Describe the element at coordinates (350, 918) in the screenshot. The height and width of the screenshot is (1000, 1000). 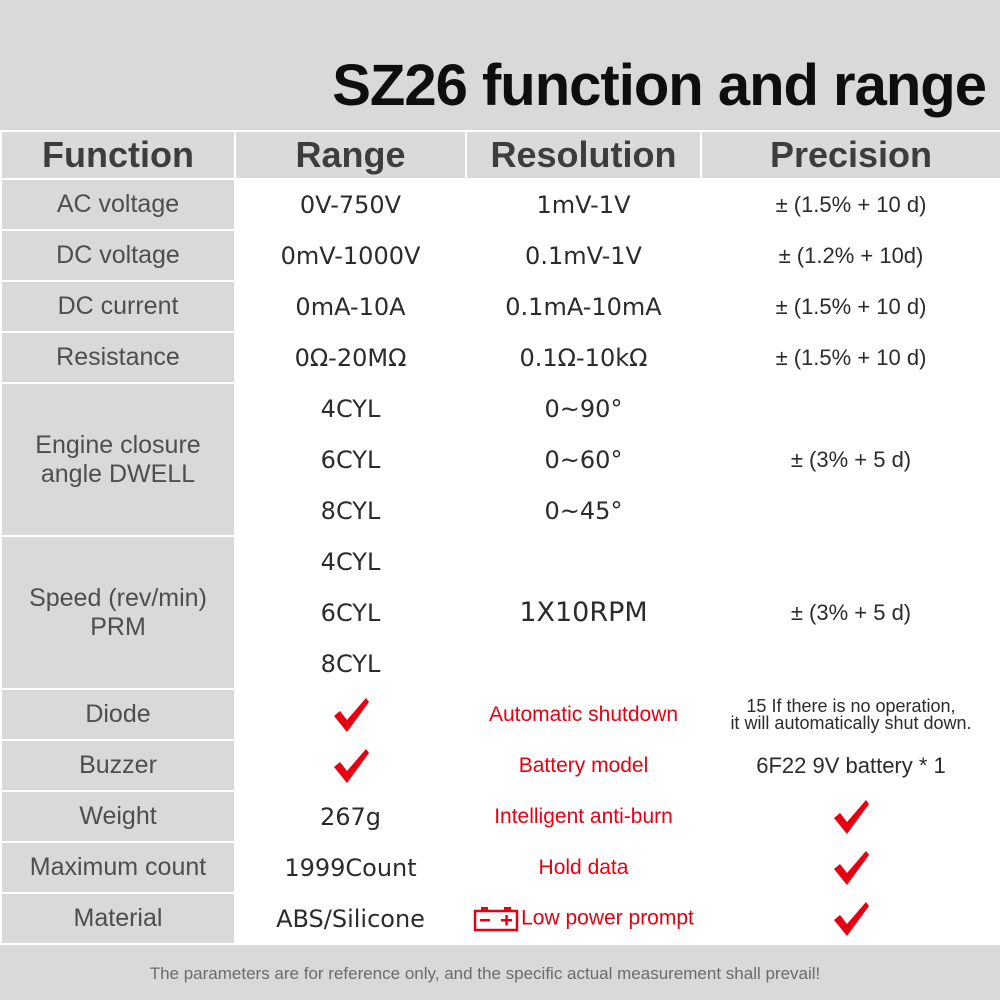
I see `value-cell: ABS/Silicone` at that location.